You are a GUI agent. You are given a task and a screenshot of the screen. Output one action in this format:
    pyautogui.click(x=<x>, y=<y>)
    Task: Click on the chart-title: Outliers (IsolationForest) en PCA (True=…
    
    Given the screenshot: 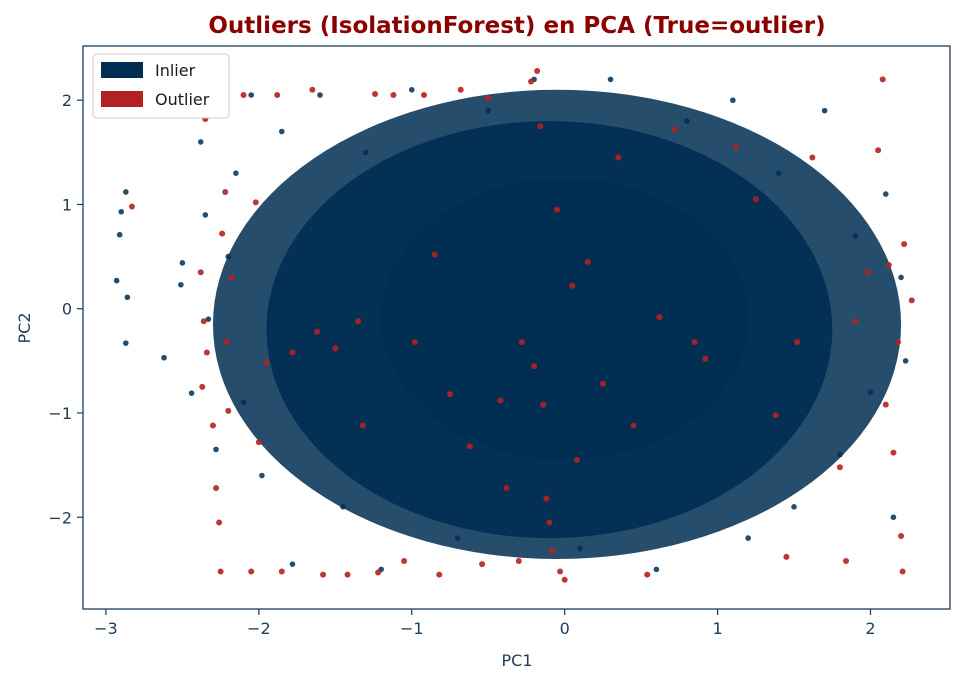 What is the action you would take?
    pyautogui.click(x=516, y=26)
    